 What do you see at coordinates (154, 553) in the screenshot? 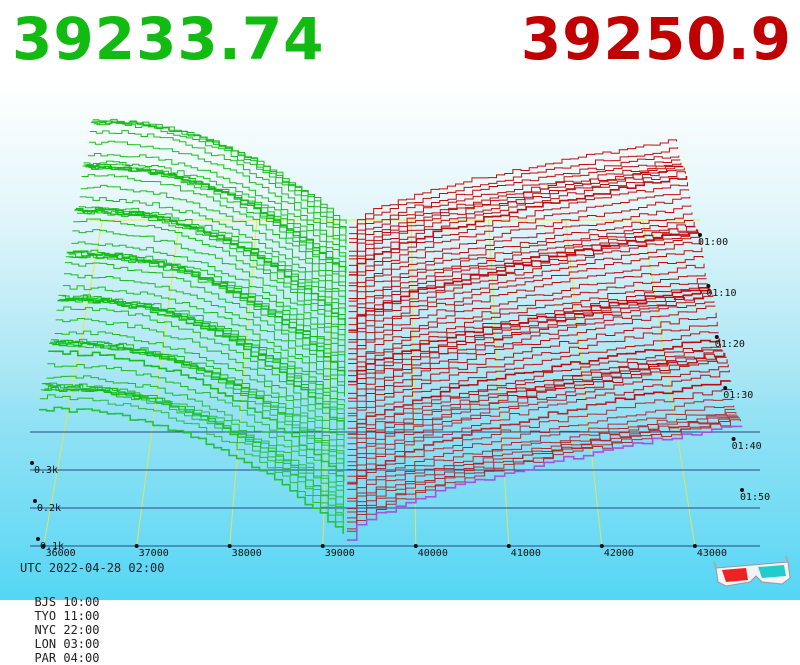
I see `x-tick-label: 37000` at bounding box center [154, 553].